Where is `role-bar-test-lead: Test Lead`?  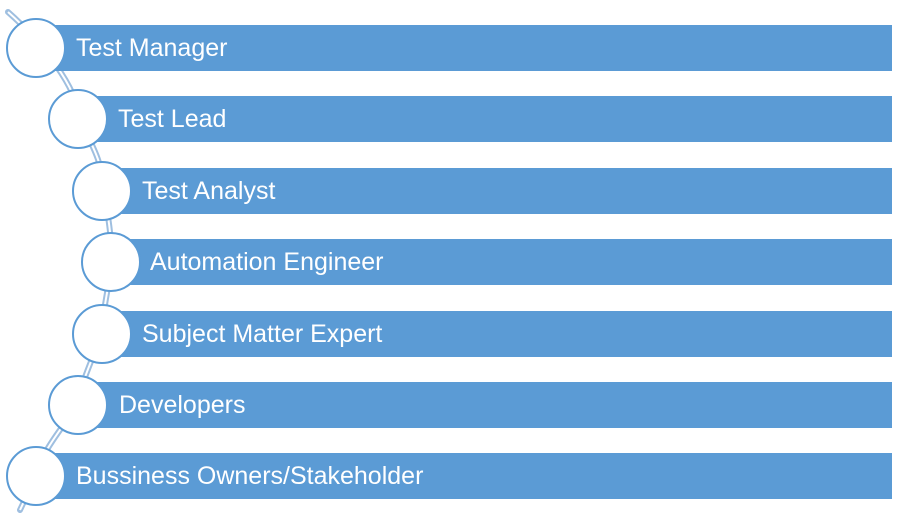
role-bar-test-lead: Test Lead is located at coordinates (485, 119).